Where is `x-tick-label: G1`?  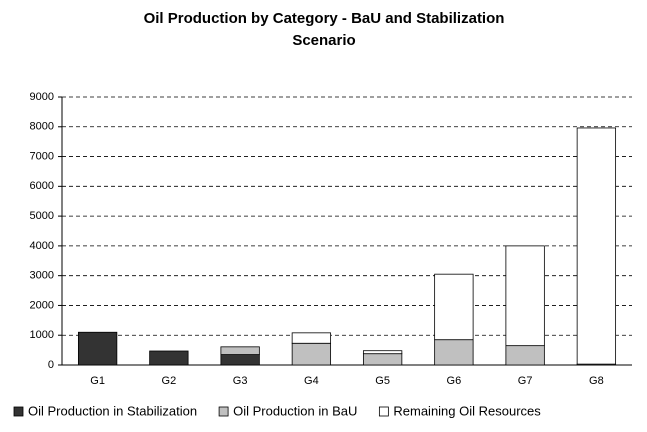
x-tick-label: G1 is located at coordinates (97, 381).